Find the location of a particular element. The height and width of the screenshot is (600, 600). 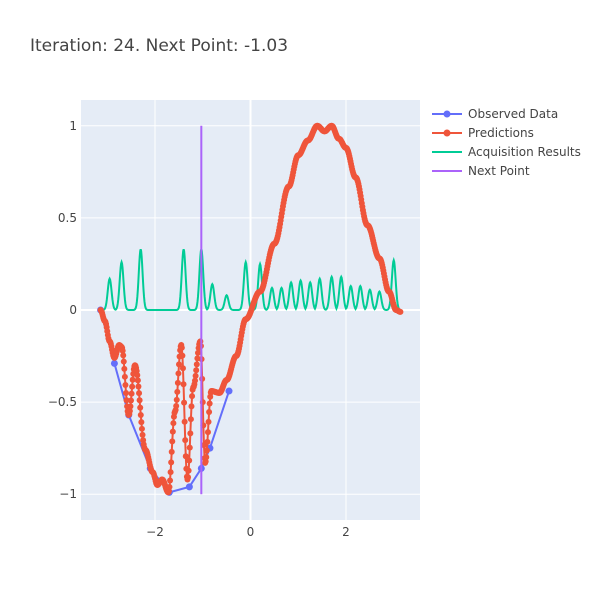

y-tick-label: 0.5 is located at coordinates (67, 218).